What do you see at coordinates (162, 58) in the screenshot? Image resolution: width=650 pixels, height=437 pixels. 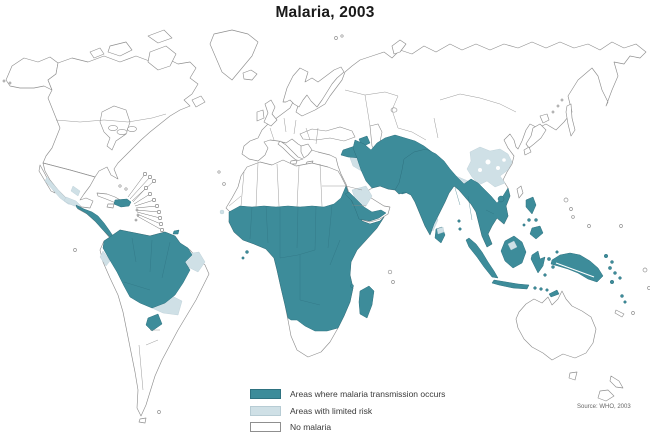 I see `baffin-island` at bounding box center [162, 58].